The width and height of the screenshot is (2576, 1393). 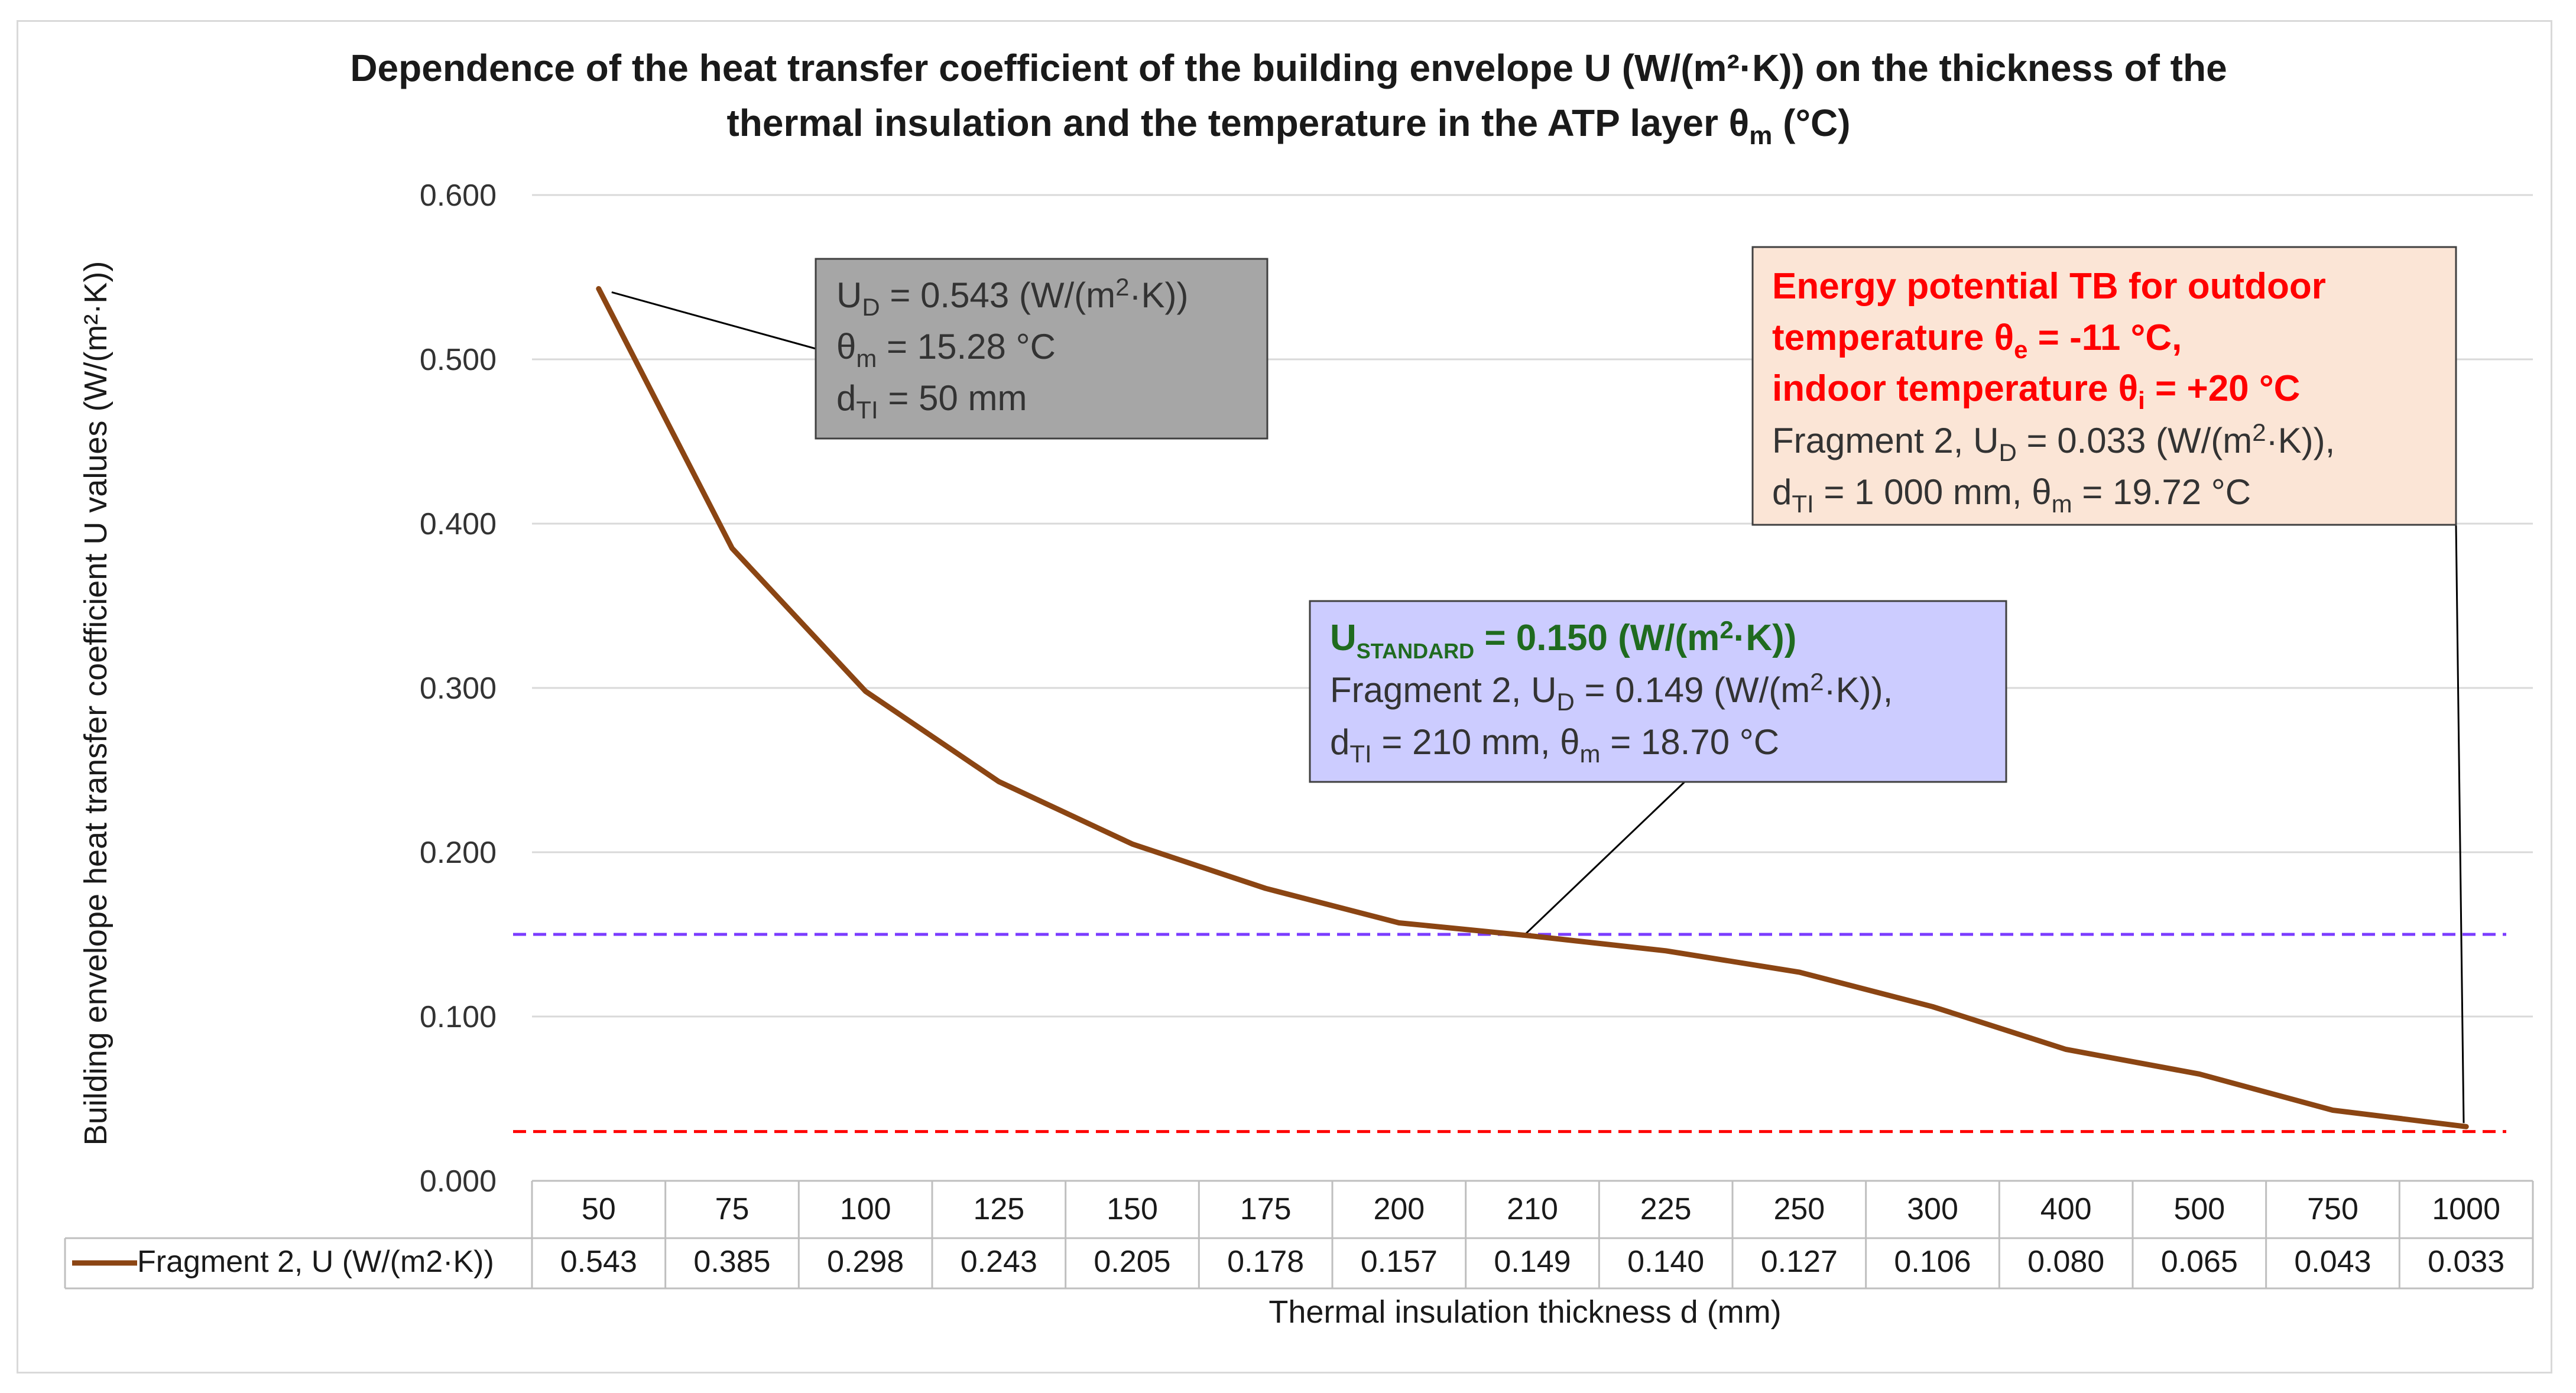 I want to click on x-tick-label: 300, so click(x=1932, y=1209).